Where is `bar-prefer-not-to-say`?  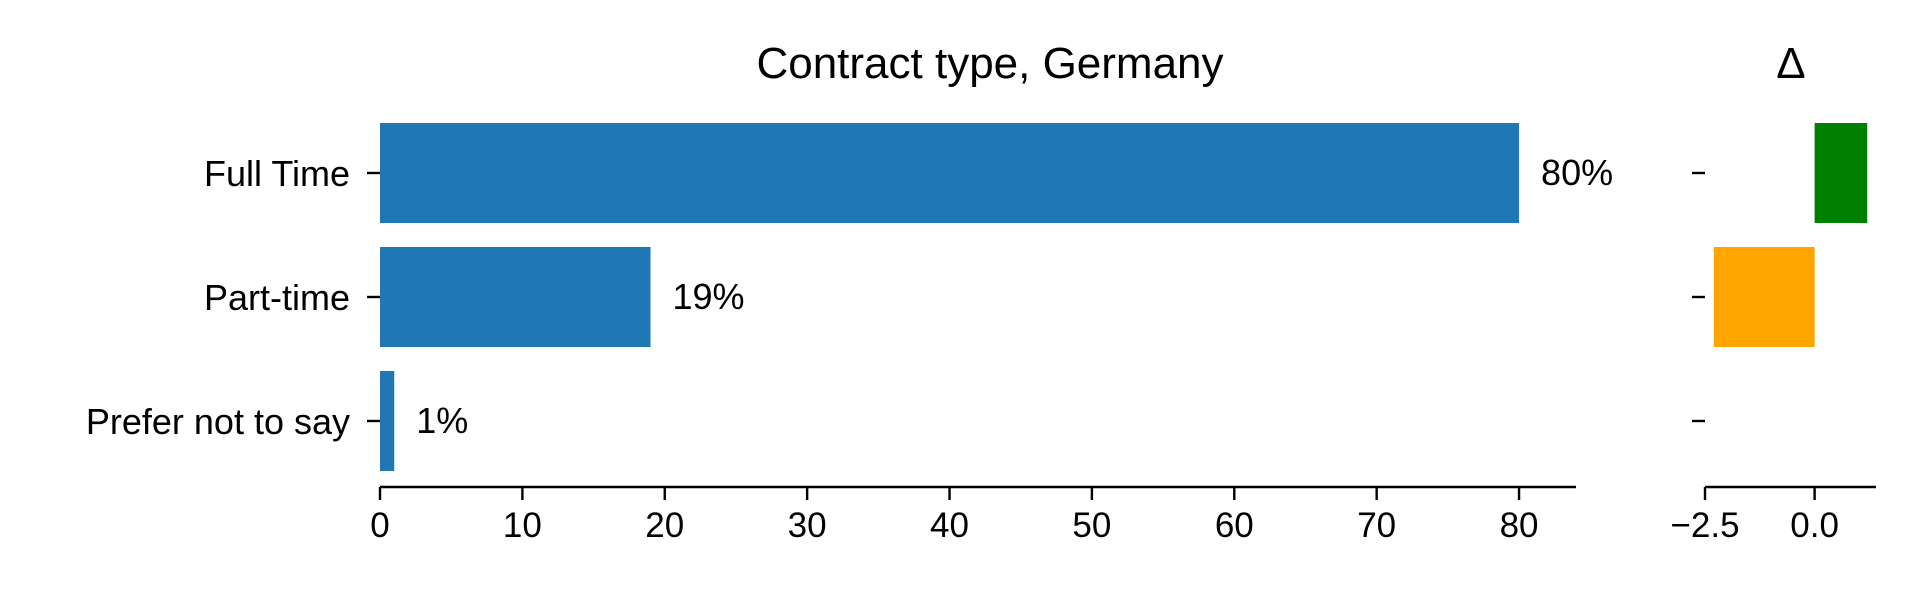 bar-prefer-not-to-say is located at coordinates (387, 421).